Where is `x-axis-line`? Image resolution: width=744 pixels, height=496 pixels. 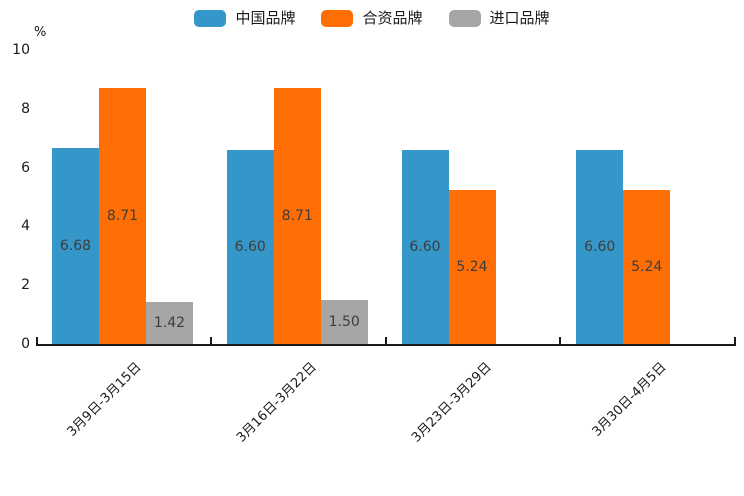
x-axis-line is located at coordinates (386, 345).